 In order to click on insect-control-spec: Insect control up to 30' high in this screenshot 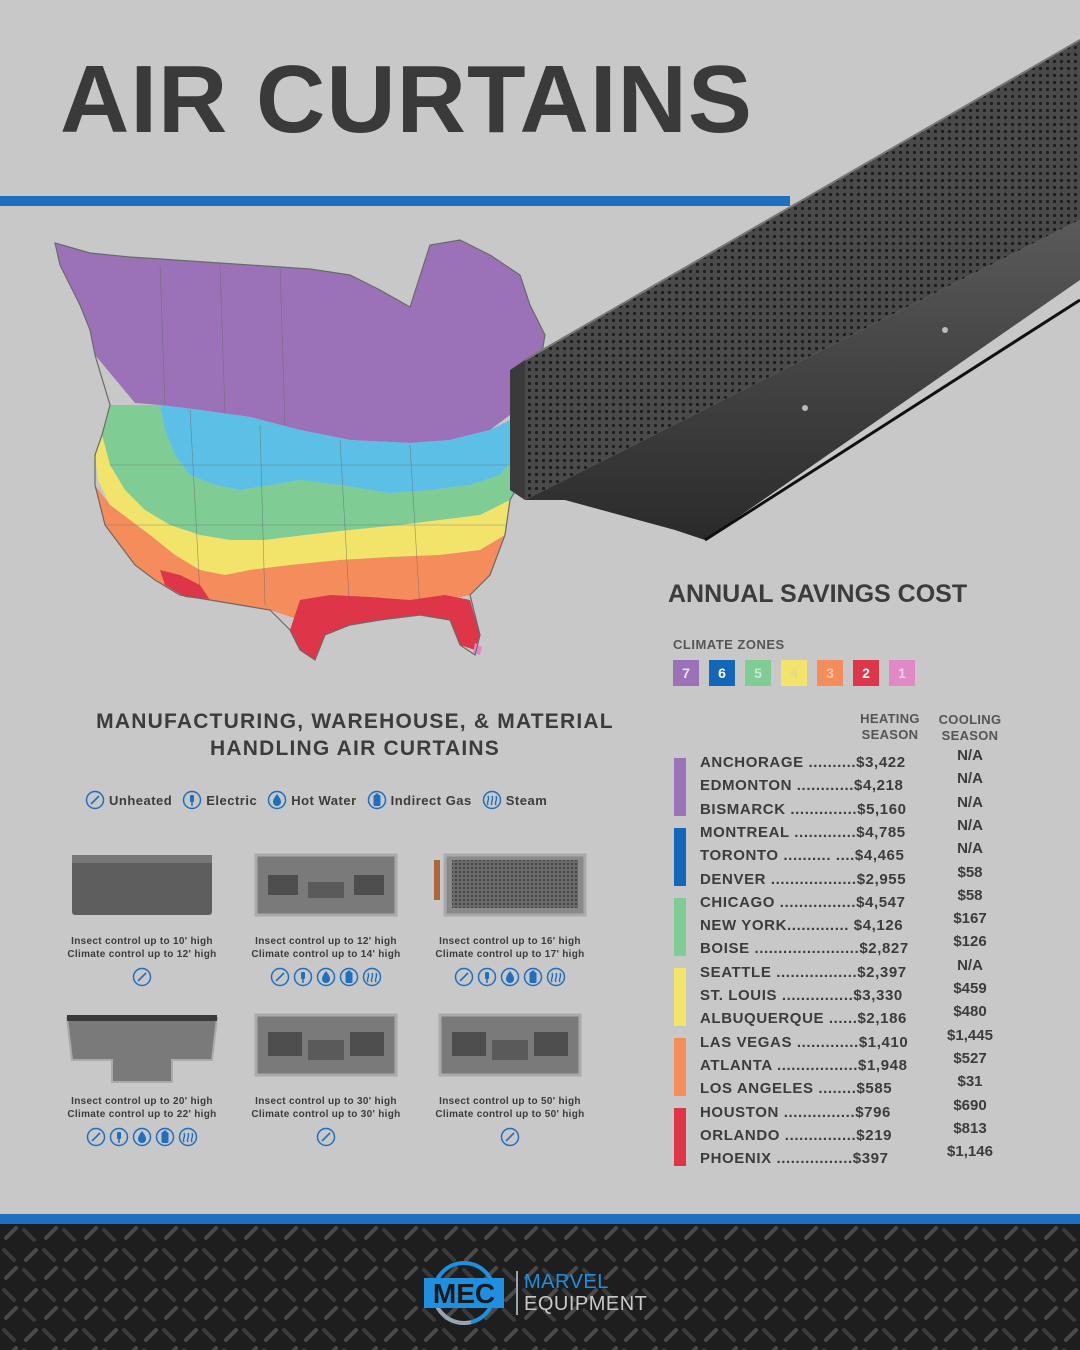, I will do `click(326, 1101)`.